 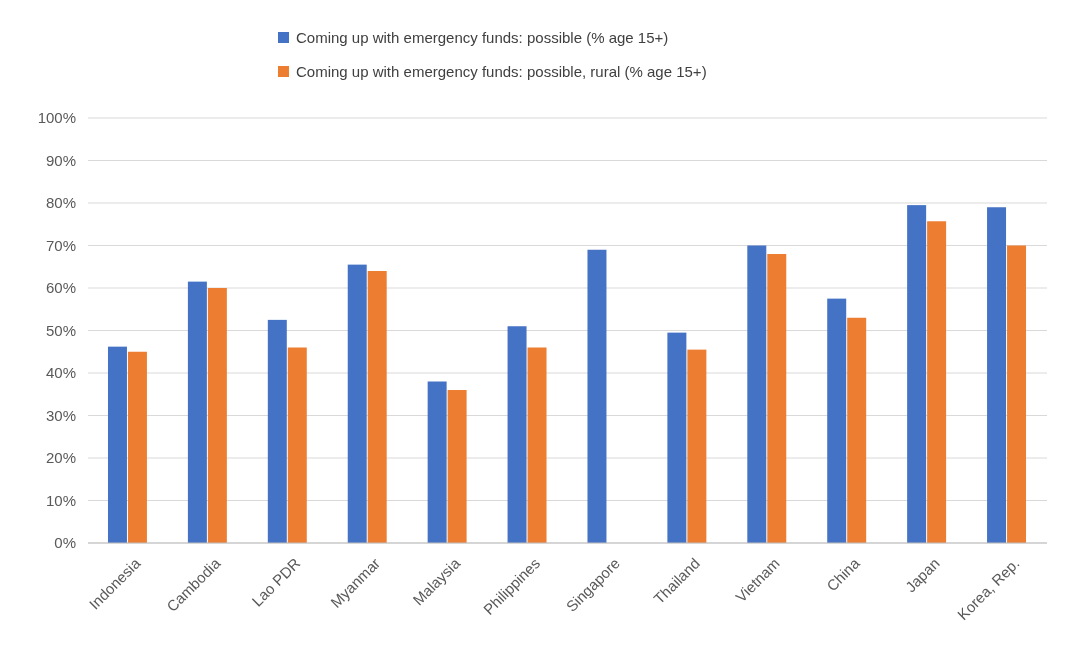 I want to click on y-tick-label: 30%, so click(x=60, y=415).